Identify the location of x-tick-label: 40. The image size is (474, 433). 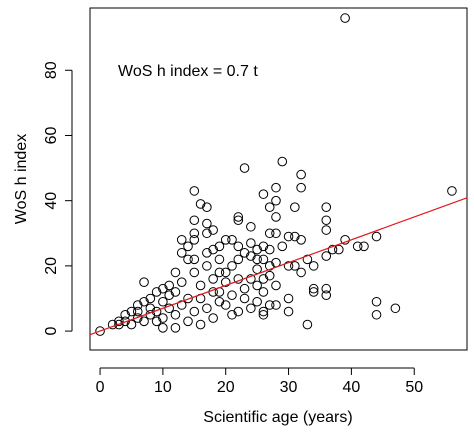
(351, 387).